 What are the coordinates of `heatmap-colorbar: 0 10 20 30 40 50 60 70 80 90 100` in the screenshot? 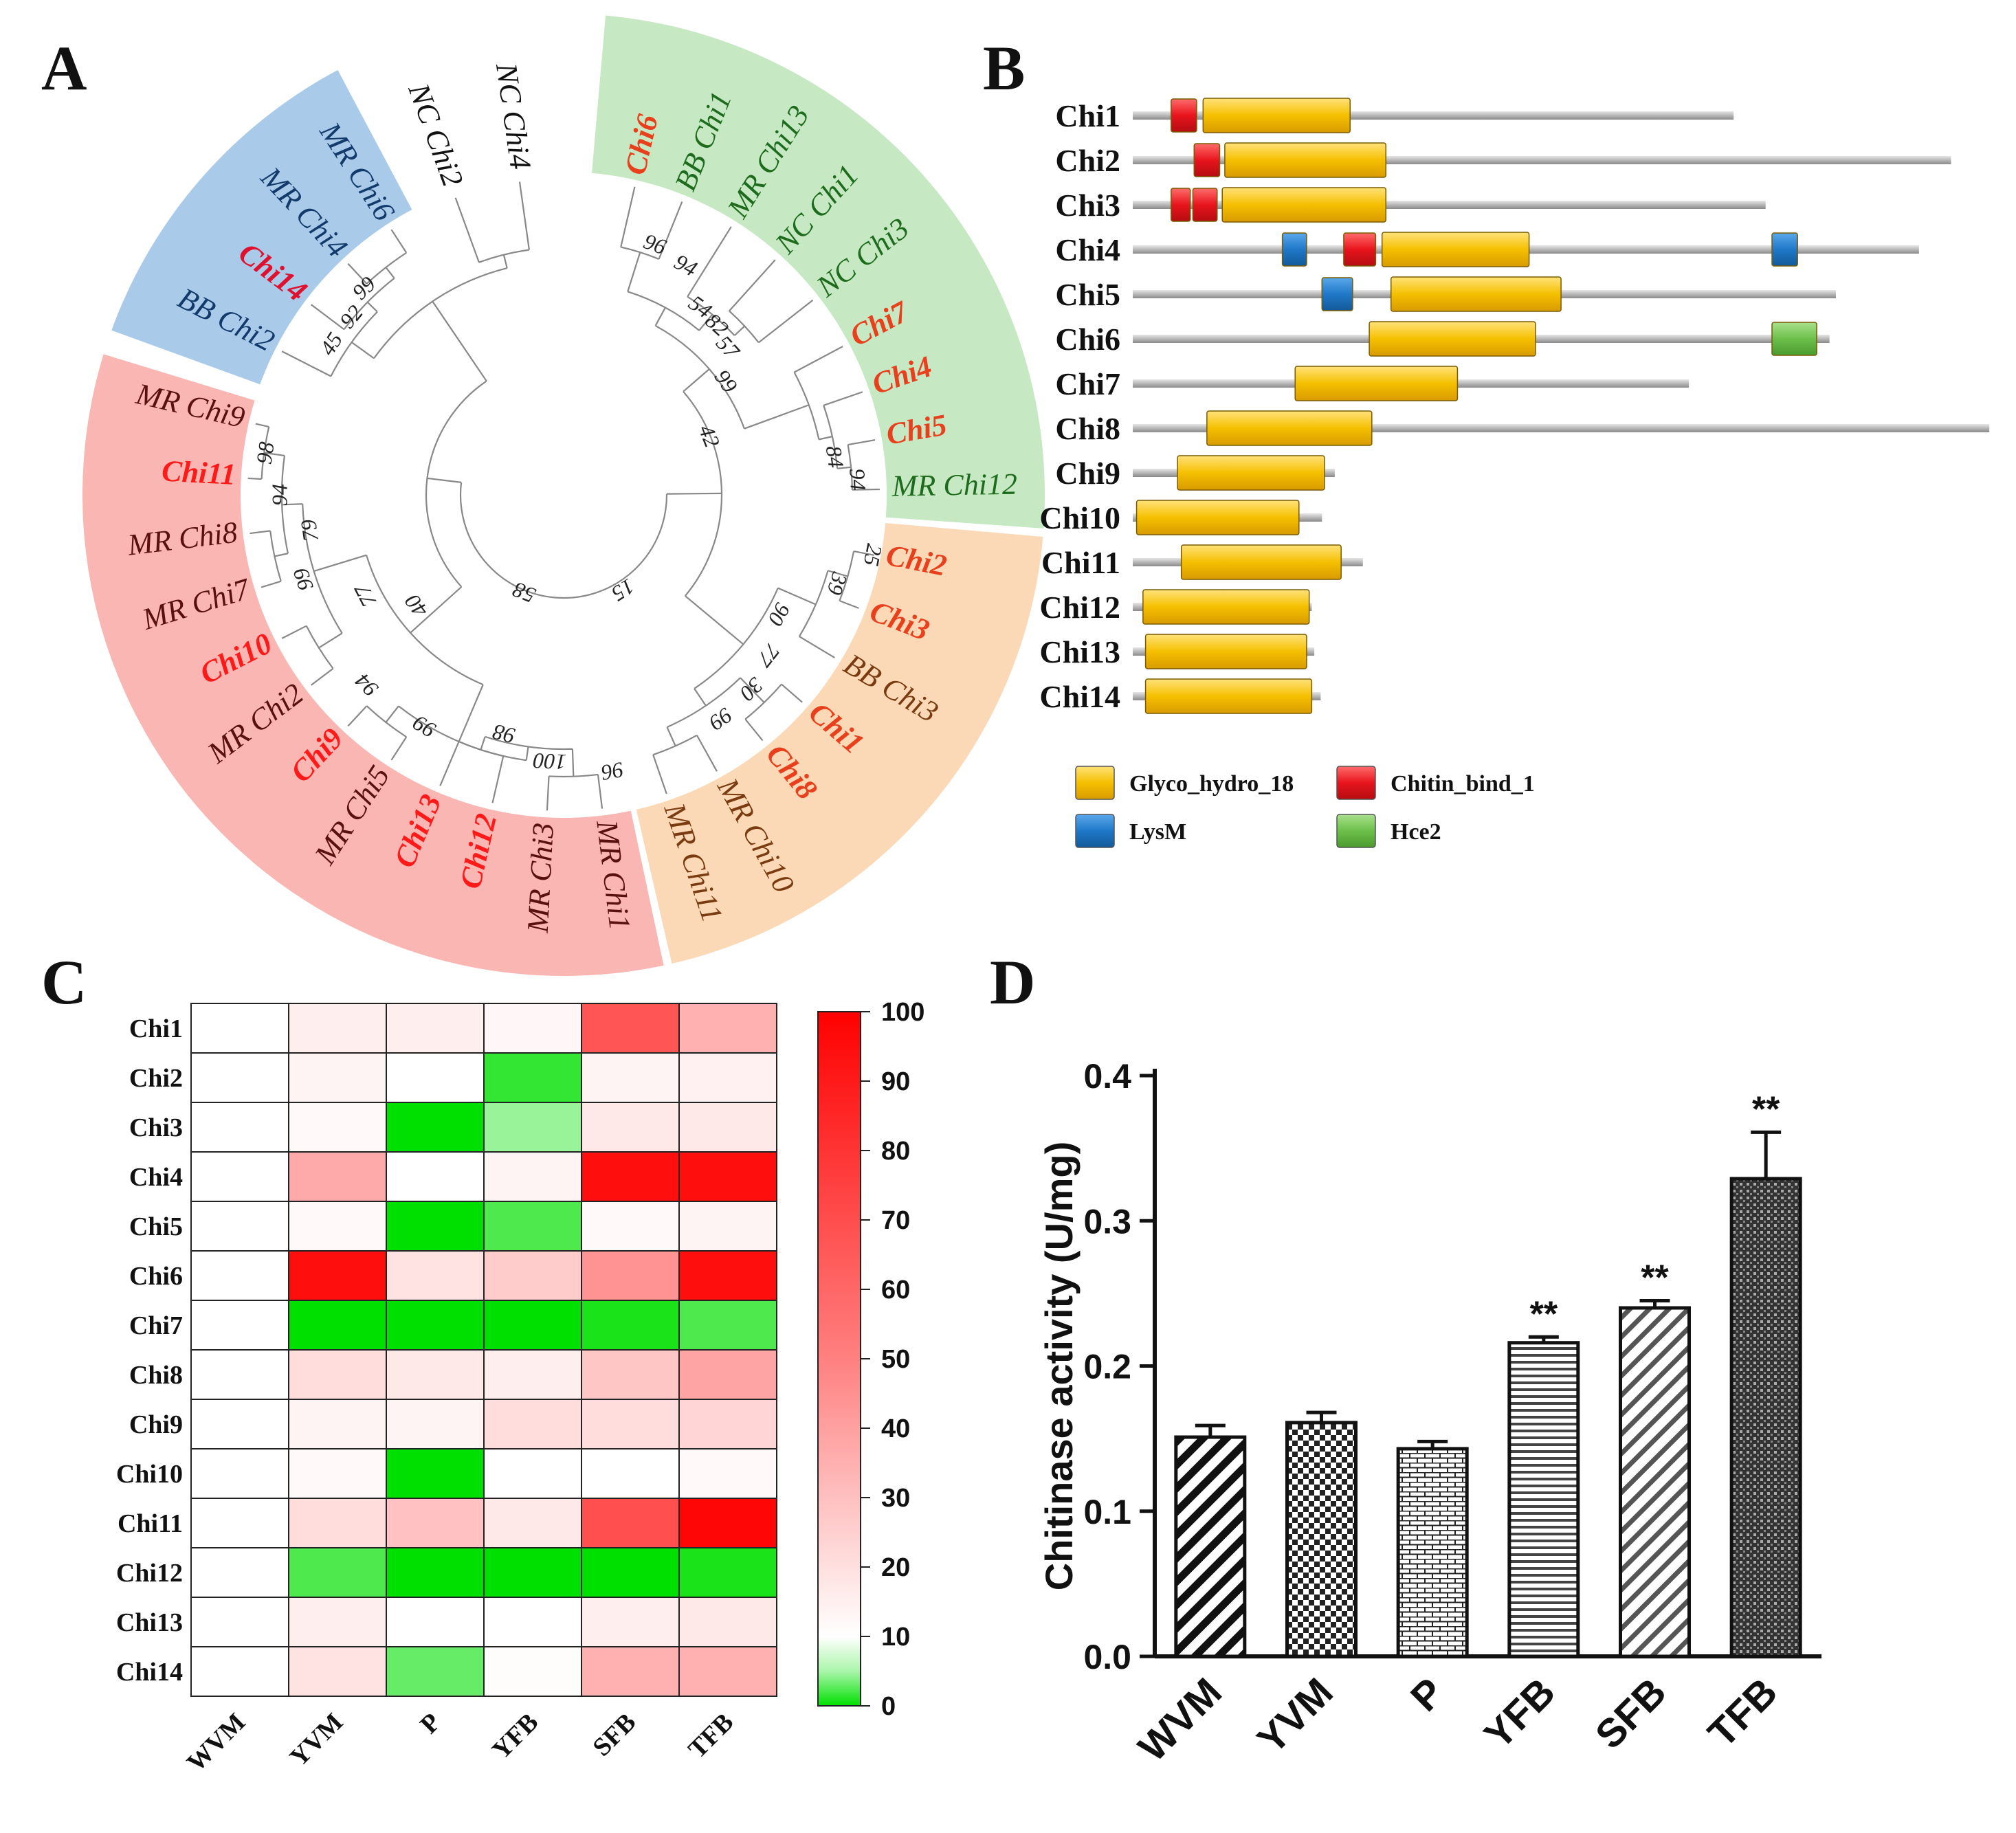 It's located at (870, 1359).